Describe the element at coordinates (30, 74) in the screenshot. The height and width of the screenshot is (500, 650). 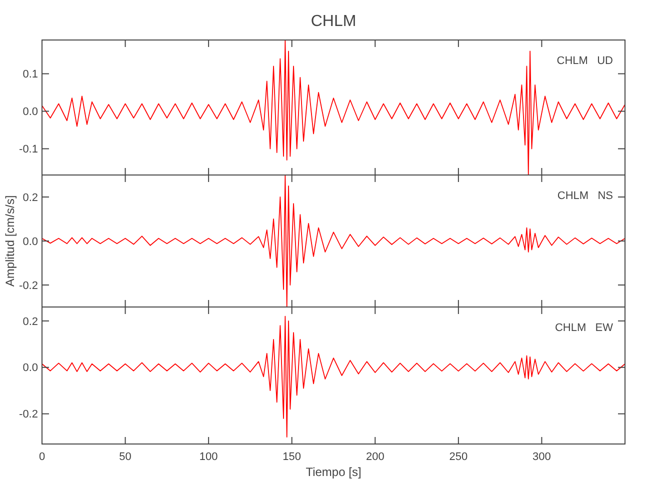
I see `y-tick-label: 0.1` at that location.